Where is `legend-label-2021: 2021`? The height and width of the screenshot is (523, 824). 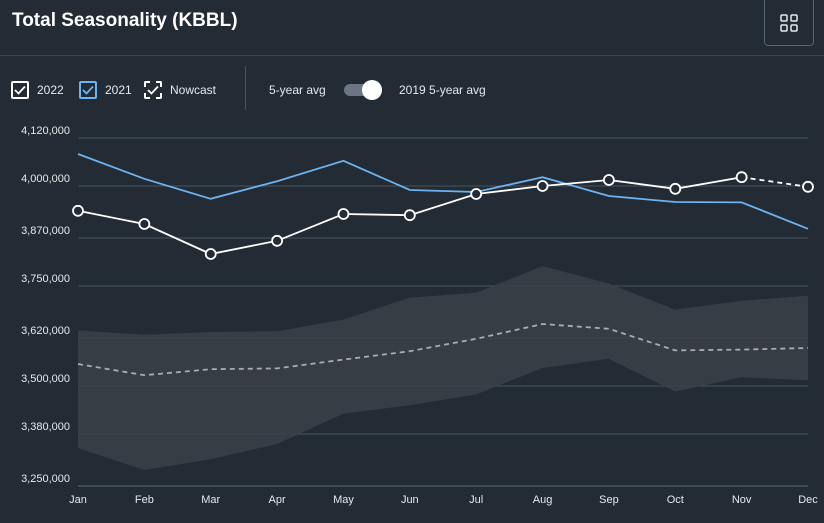 legend-label-2021: 2021 is located at coordinates (118, 90).